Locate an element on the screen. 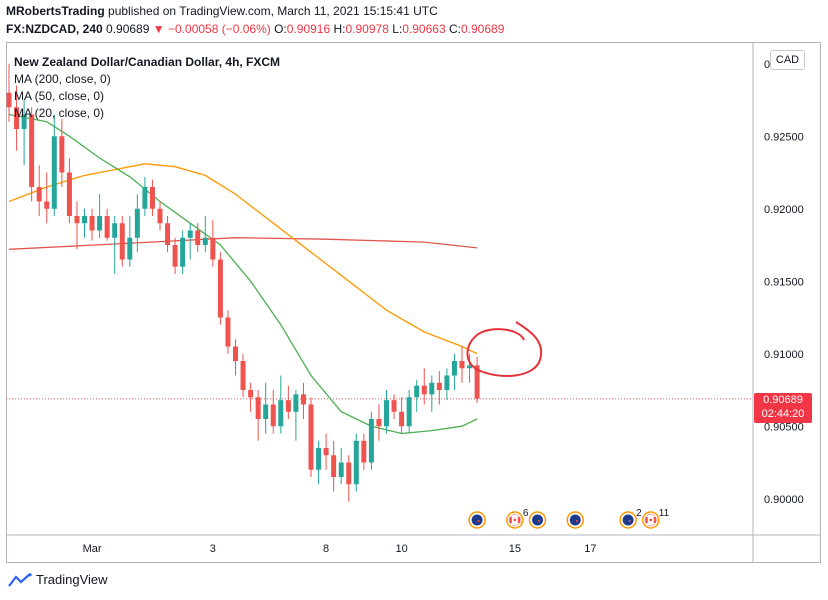  tradingview-logo-icon is located at coordinates (20, 579).